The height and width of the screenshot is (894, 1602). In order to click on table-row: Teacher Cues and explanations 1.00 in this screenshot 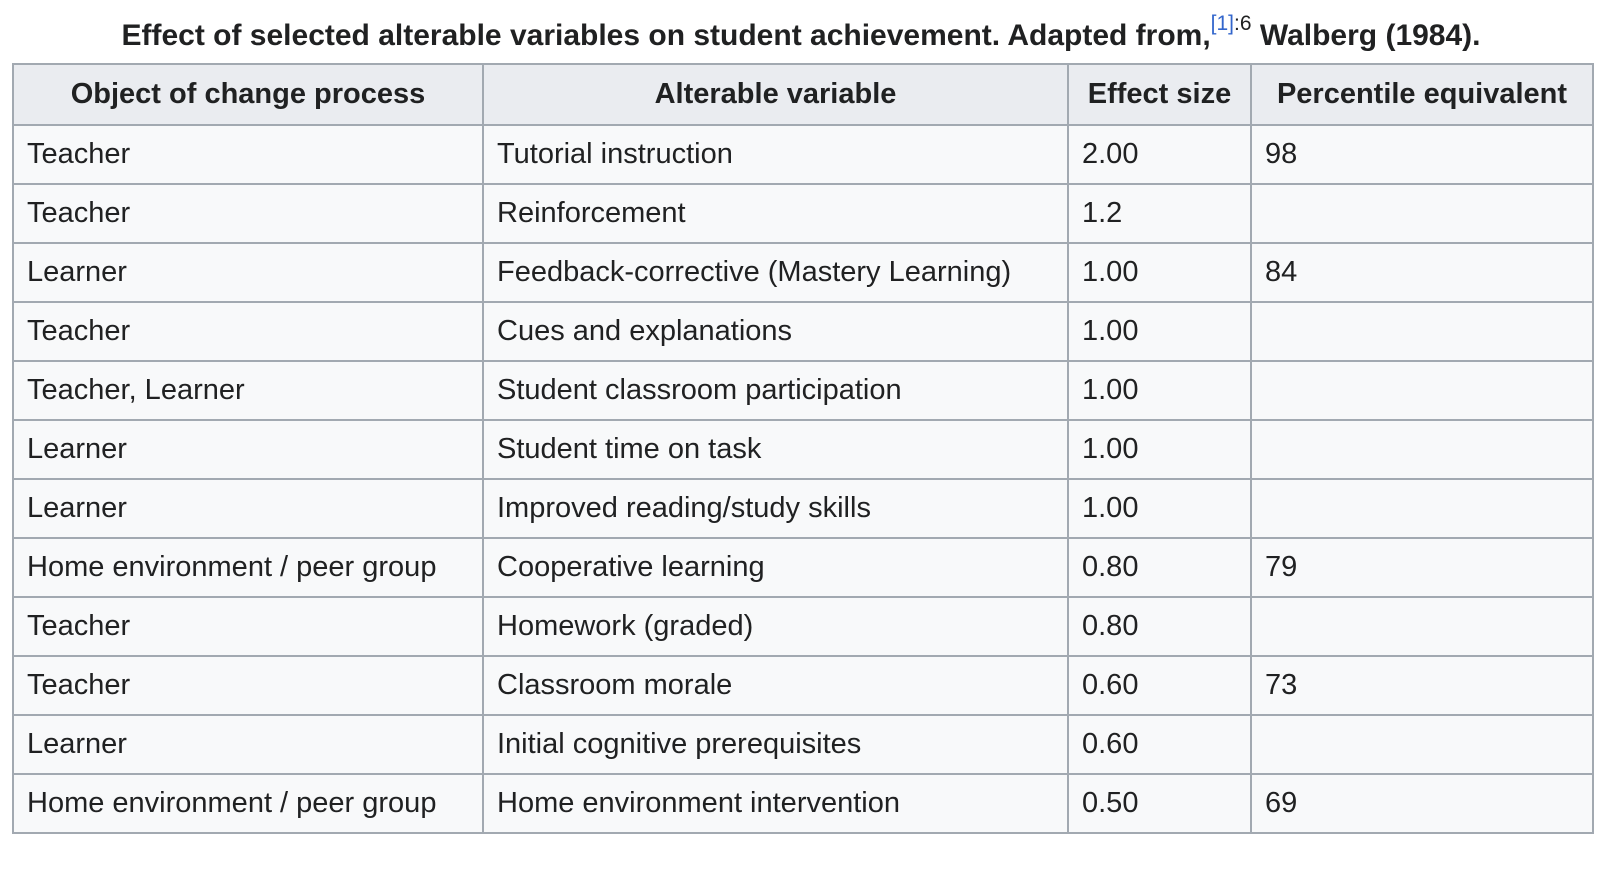, I will do `click(803, 331)`.